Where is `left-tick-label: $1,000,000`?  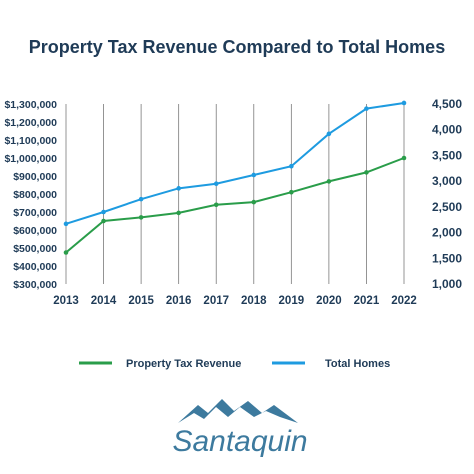 left-tick-label: $1,000,000 is located at coordinates (30, 159).